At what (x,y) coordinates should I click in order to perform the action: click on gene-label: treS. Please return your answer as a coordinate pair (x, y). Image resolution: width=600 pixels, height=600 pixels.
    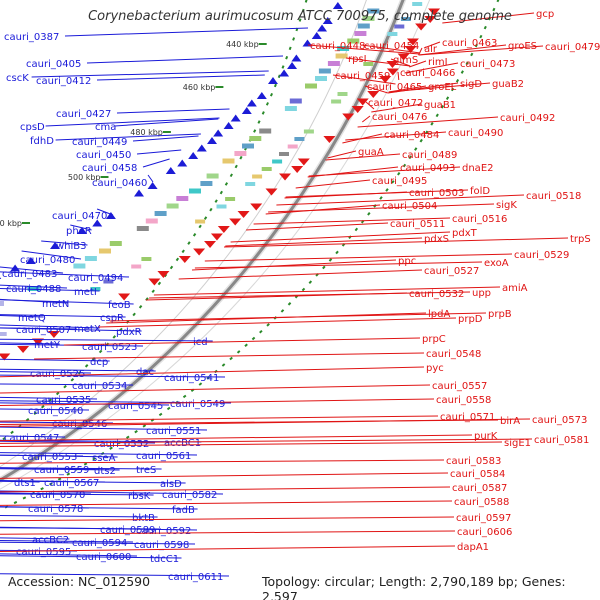
    Looking at the image, I should click on (146, 470).